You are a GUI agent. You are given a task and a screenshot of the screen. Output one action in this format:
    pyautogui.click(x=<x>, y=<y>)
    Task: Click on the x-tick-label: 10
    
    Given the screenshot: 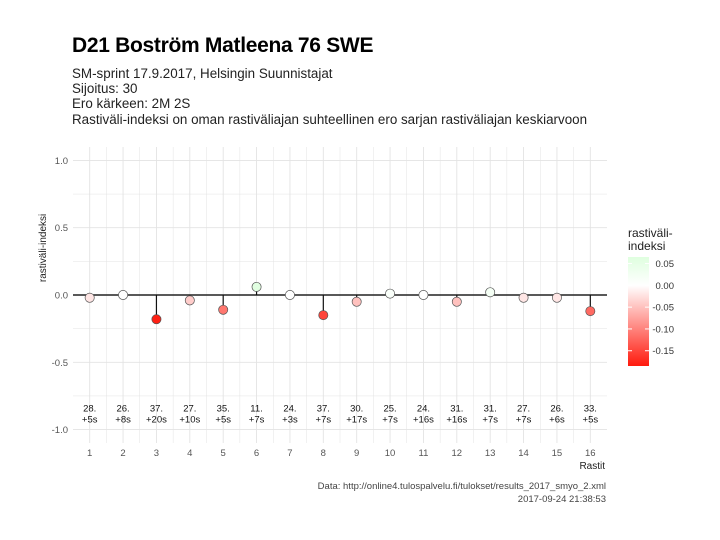 What is the action you would take?
    pyautogui.click(x=390, y=453)
    